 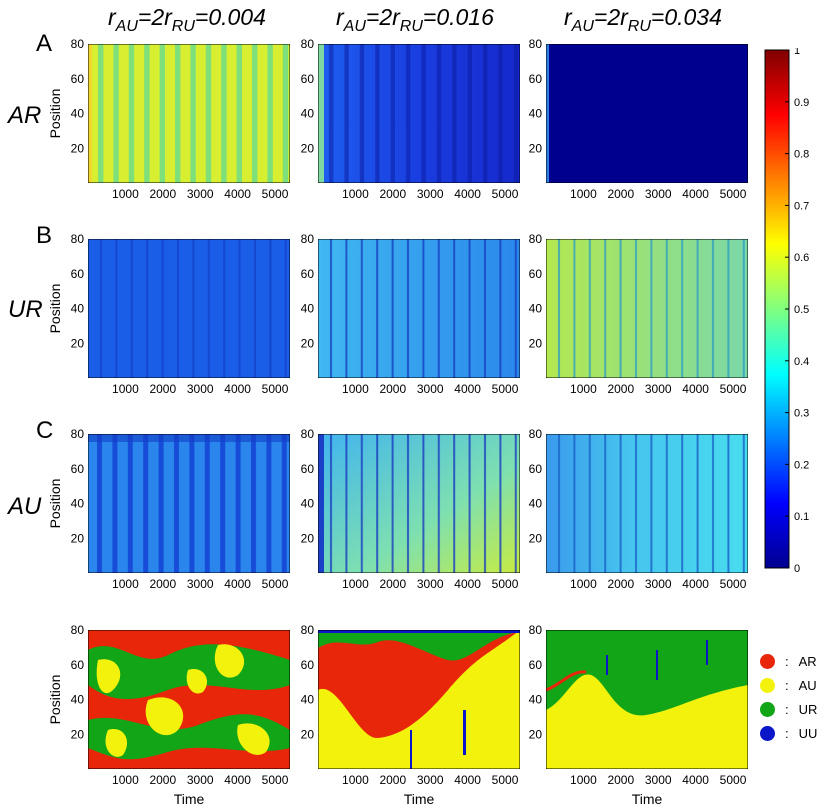 What do you see at coordinates (801, 103) in the screenshot?
I see `colorbar-tick-label: 0.9` at bounding box center [801, 103].